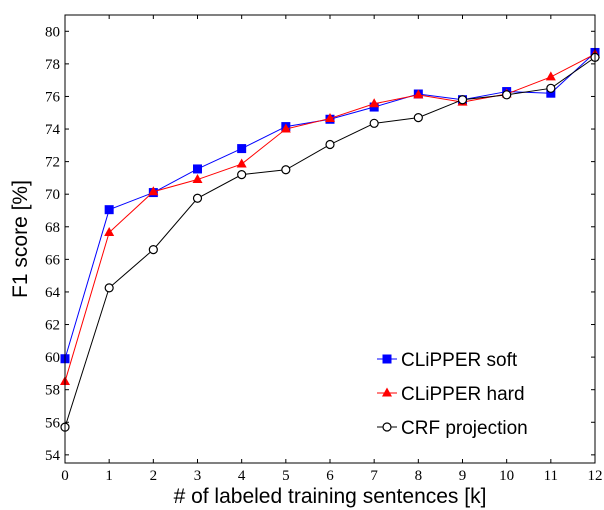 This screenshot has width=604, height=510. Describe the element at coordinates (52, 326) in the screenshot. I see `y-tick-label: 62` at that location.